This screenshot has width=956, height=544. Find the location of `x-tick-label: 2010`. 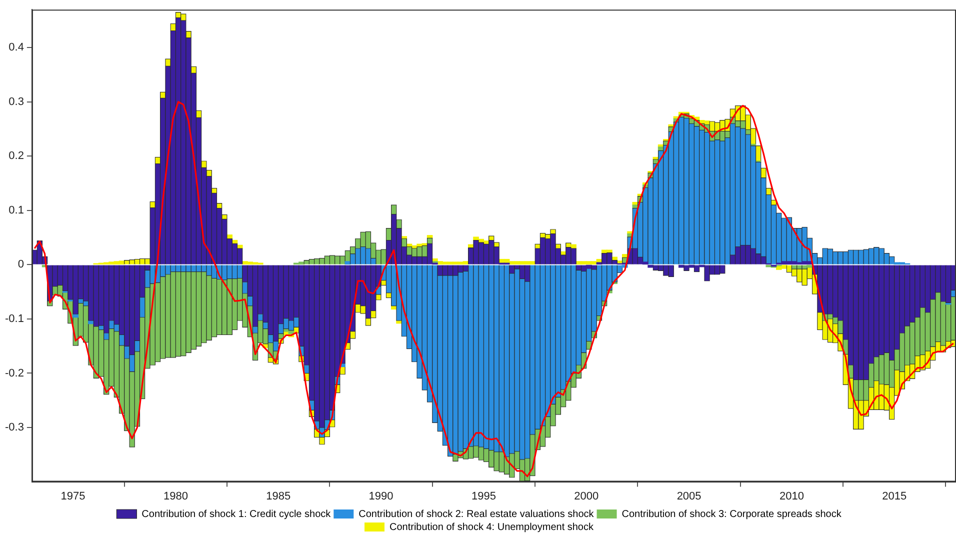

x-tick-label: 2010 is located at coordinates (791, 496).